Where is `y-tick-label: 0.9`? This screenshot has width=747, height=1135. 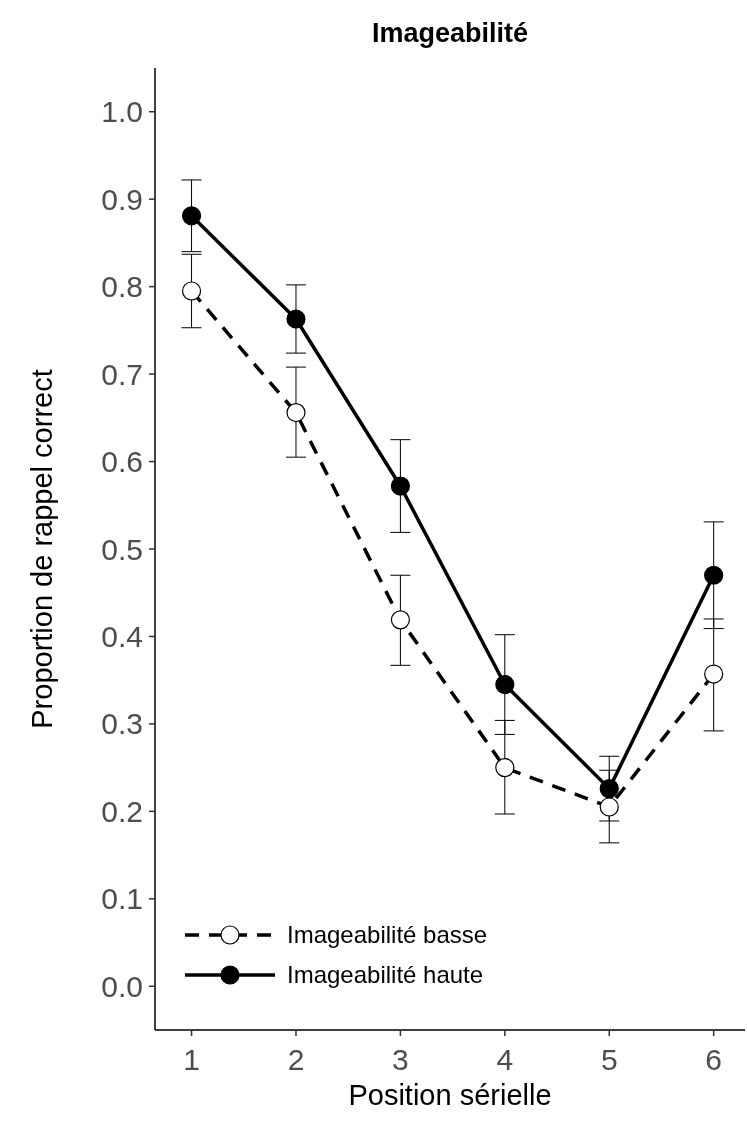 y-tick-label: 0.9 is located at coordinates (122, 199).